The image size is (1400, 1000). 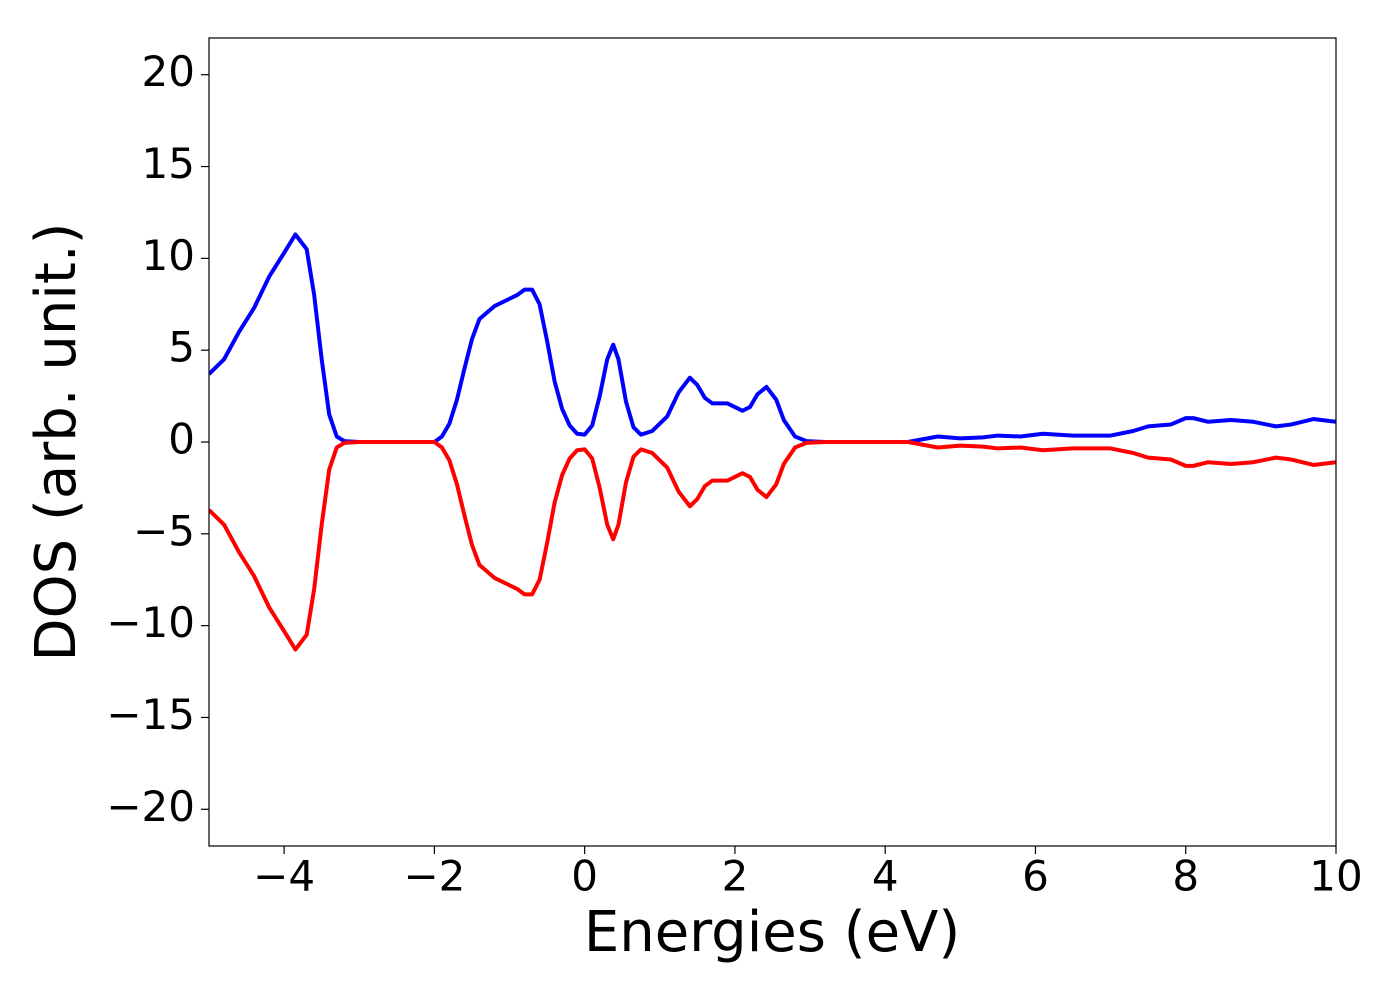 What do you see at coordinates (284, 876) in the screenshot?
I see `x-tick-label: −4` at bounding box center [284, 876].